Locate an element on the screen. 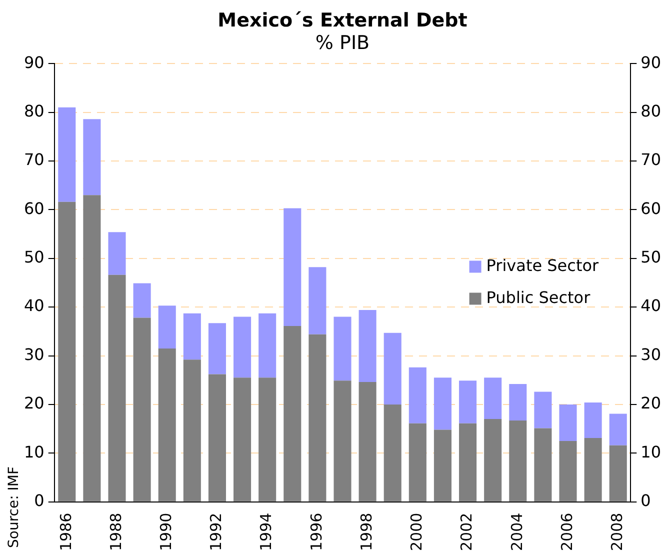 The height and width of the screenshot is (554, 669). y-tick-label: 30 is located at coordinates (34, 354).